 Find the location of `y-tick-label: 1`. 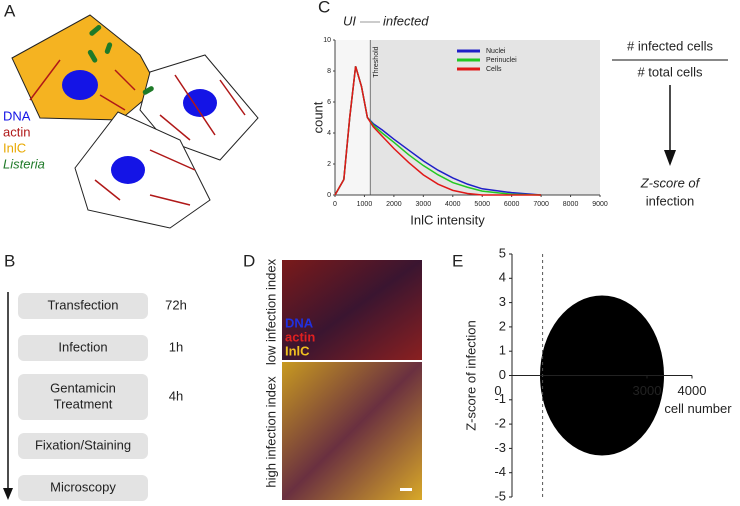

y-tick-label: 1 is located at coordinates (502, 350).